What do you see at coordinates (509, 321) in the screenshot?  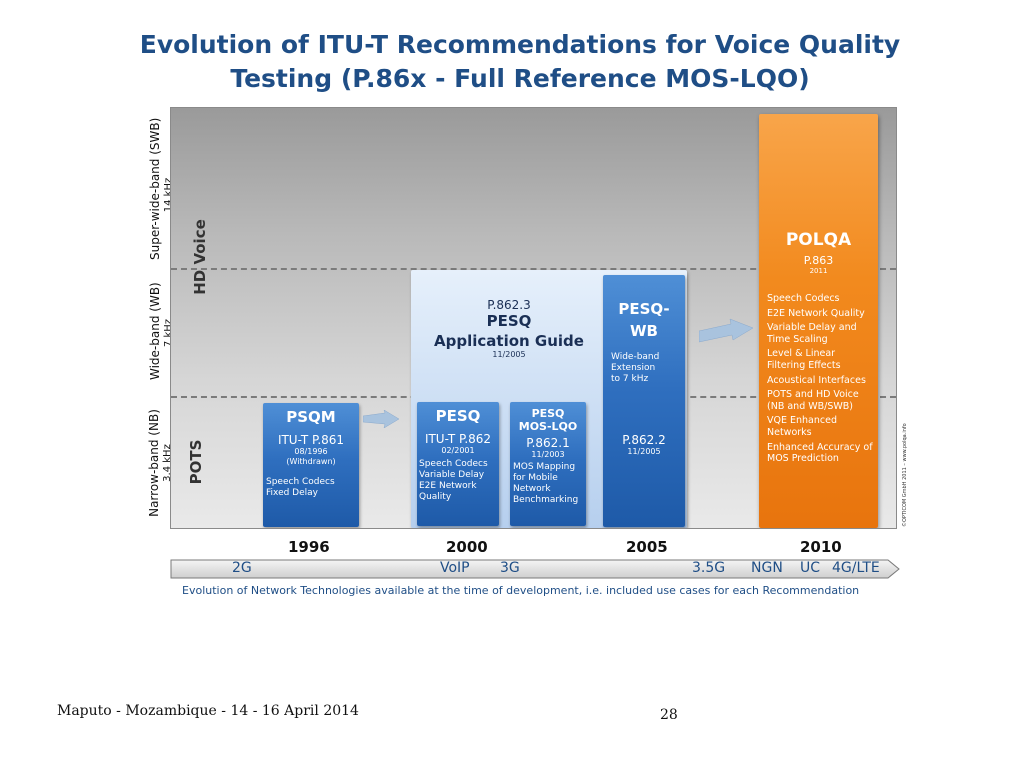 I see `guide-name: PESQ` at bounding box center [509, 321].